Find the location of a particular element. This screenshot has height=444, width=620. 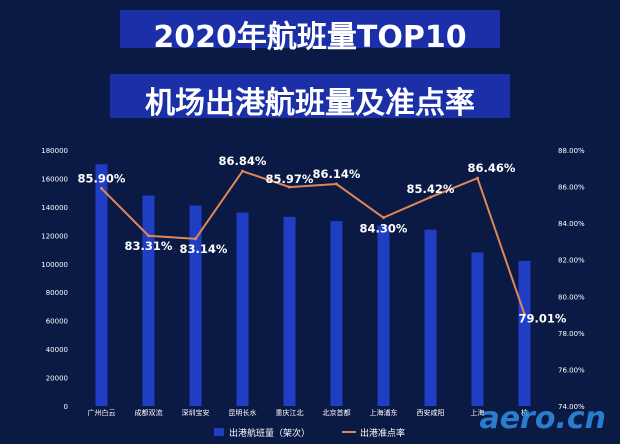

data-label: 86.84% is located at coordinates (243, 161).